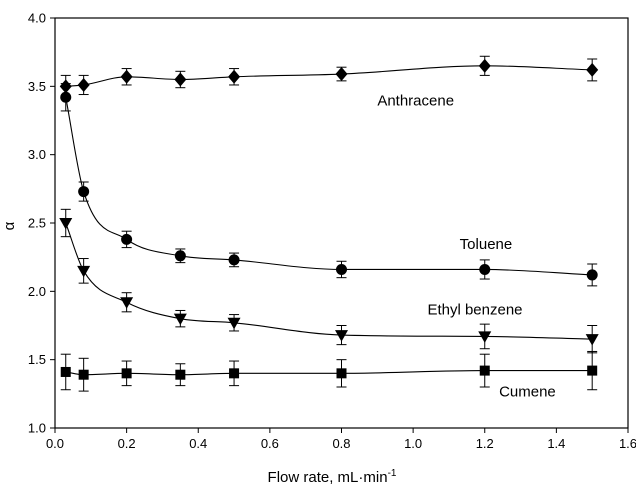 This screenshot has width=636, height=492. What do you see at coordinates (627, 443) in the screenshot?
I see `x-tick-label: 1.6` at bounding box center [627, 443].